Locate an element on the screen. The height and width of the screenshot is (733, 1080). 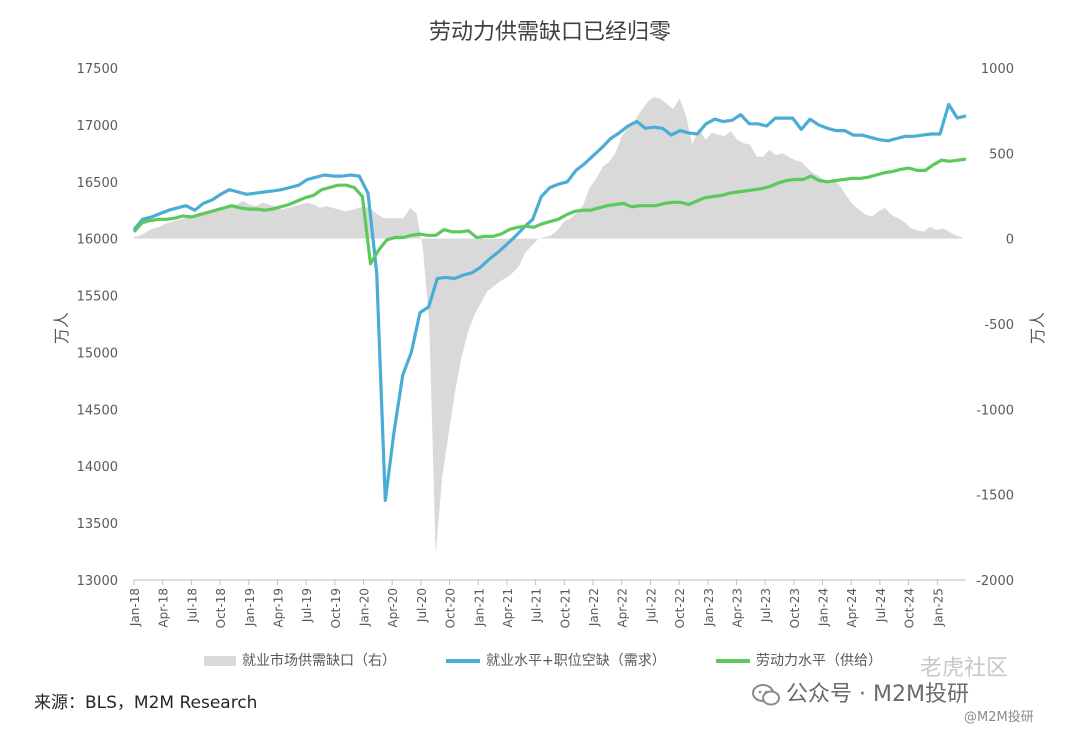
y-left-tick-label: 15500 is located at coordinates (97, 297).